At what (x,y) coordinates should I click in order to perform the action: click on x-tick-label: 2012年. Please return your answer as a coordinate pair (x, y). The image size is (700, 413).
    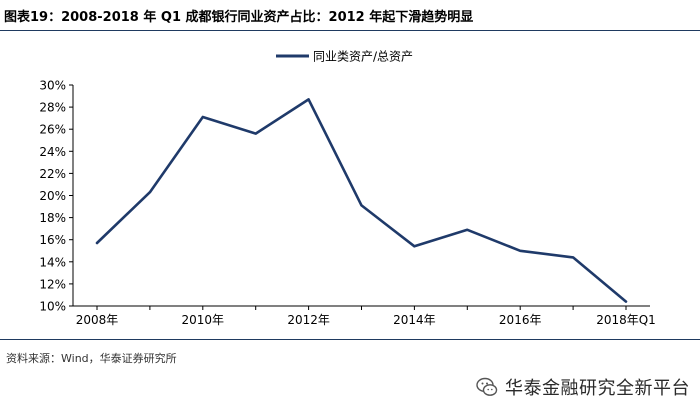
    Looking at the image, I should click on (308, 320).